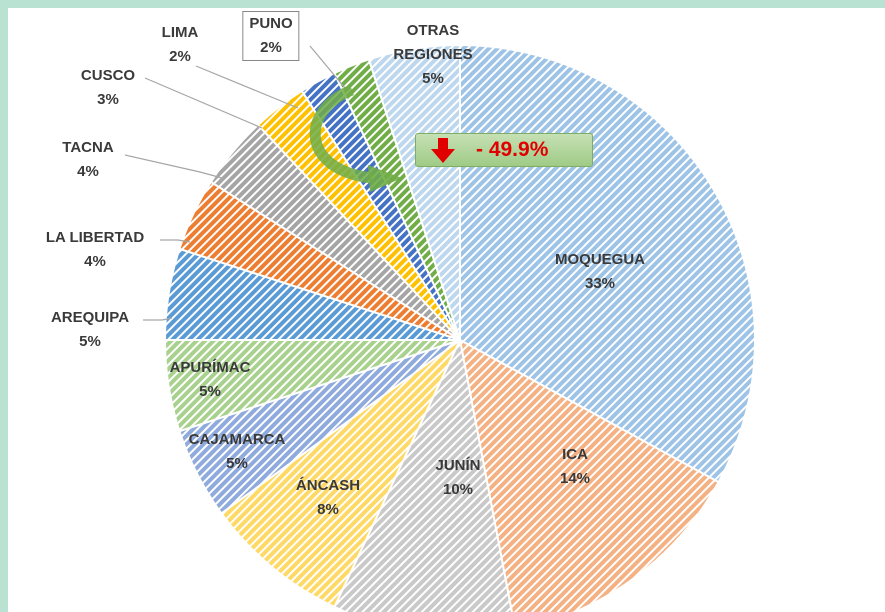 Image resolution: width=885 pixels, height=612 pixels. I want to click on down-arrow, so click(443, 150).